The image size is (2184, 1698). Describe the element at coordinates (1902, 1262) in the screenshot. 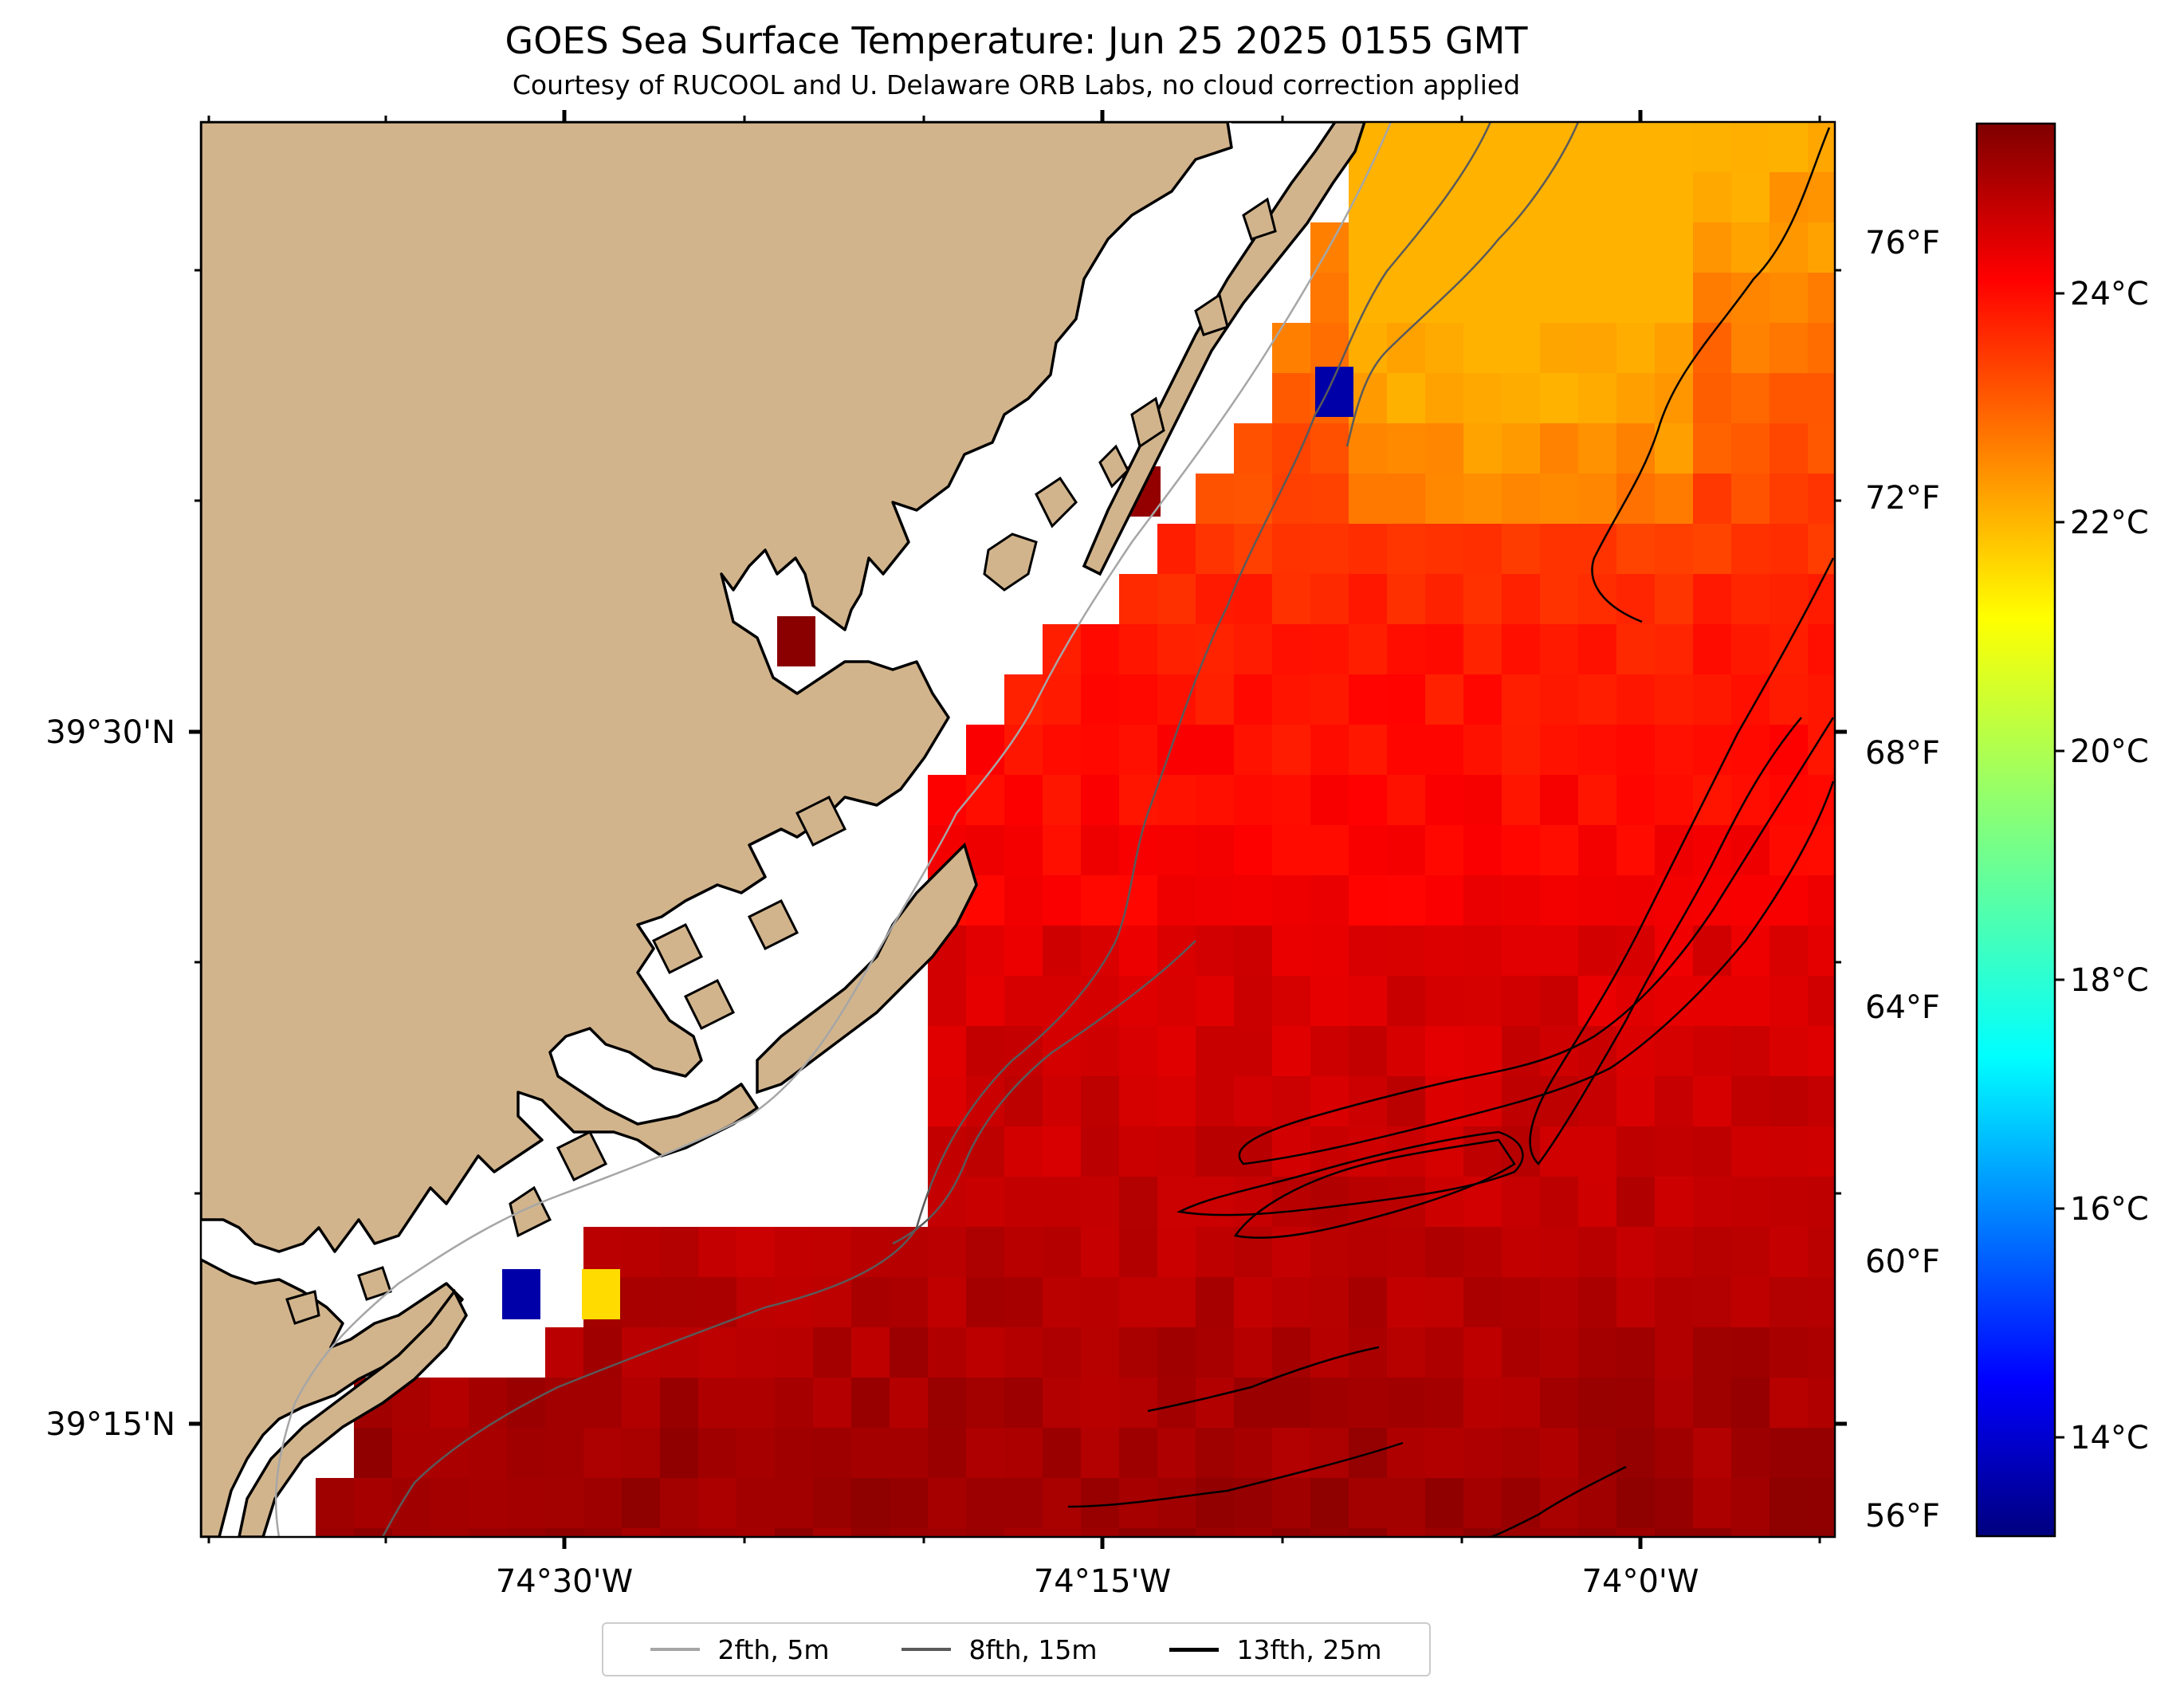

I see `f-label-60: 60°F` at that location.